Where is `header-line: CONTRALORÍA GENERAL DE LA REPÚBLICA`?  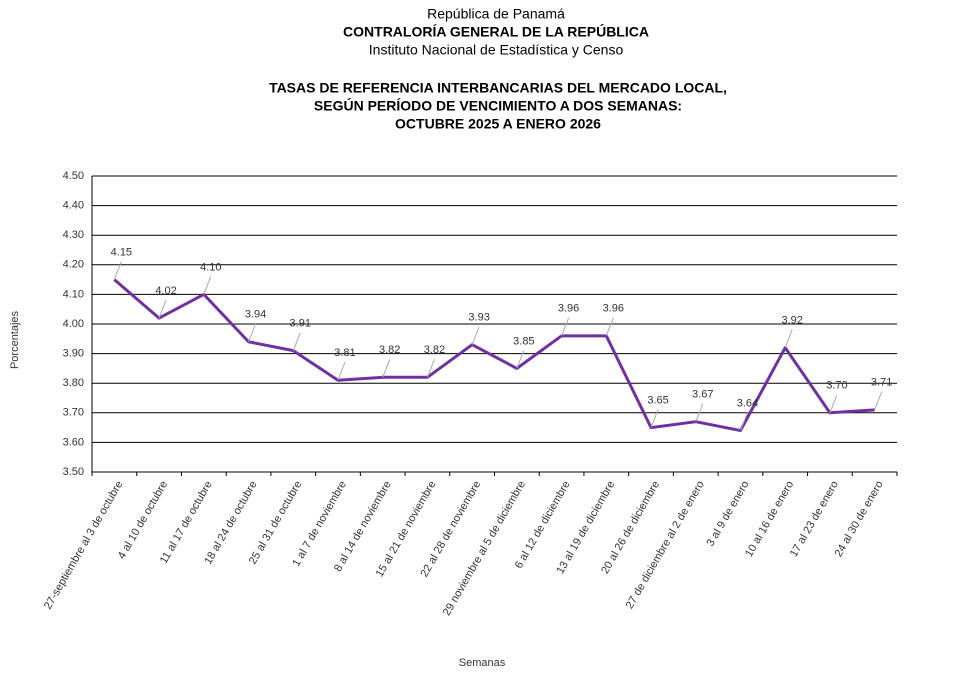 header-line: CONTRALORÍA GENERAL DE LA REPÚBLICA is located at coordinates (496, 31).